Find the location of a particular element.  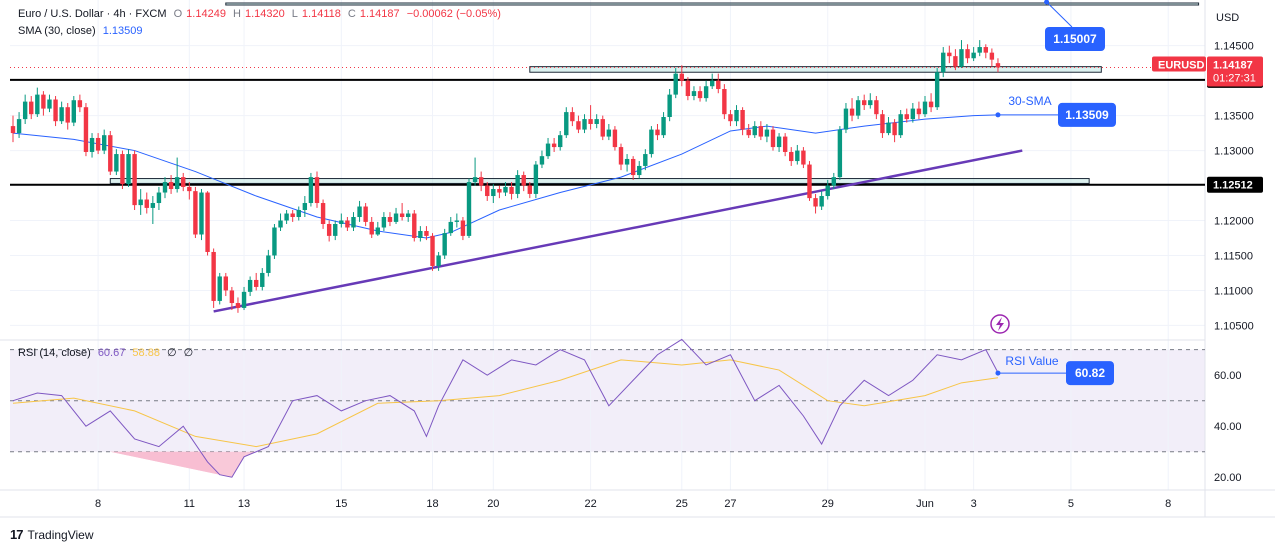

callout-top-box is located at coordinates (1075, 39).